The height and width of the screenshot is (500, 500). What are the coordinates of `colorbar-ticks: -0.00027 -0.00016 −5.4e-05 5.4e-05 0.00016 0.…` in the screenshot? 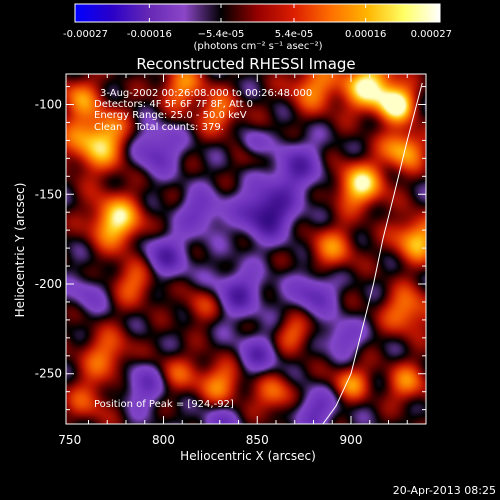 It's located at (257, 22).